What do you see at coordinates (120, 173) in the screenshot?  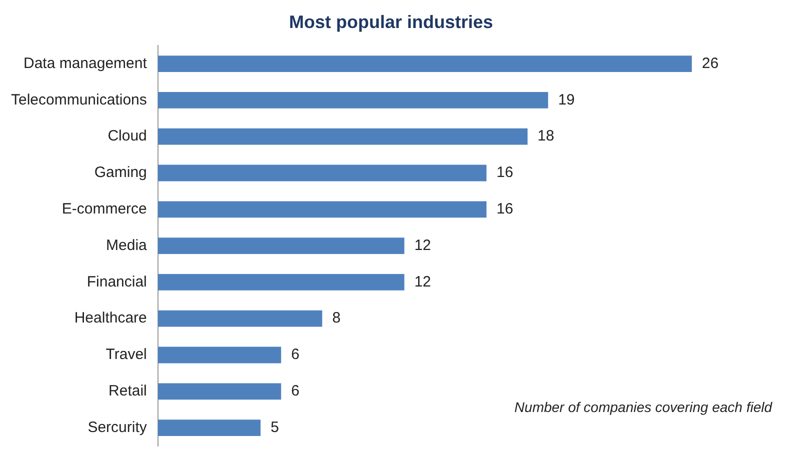 I see `y-tick-label: Gaming` at bounding box center [120, 173].